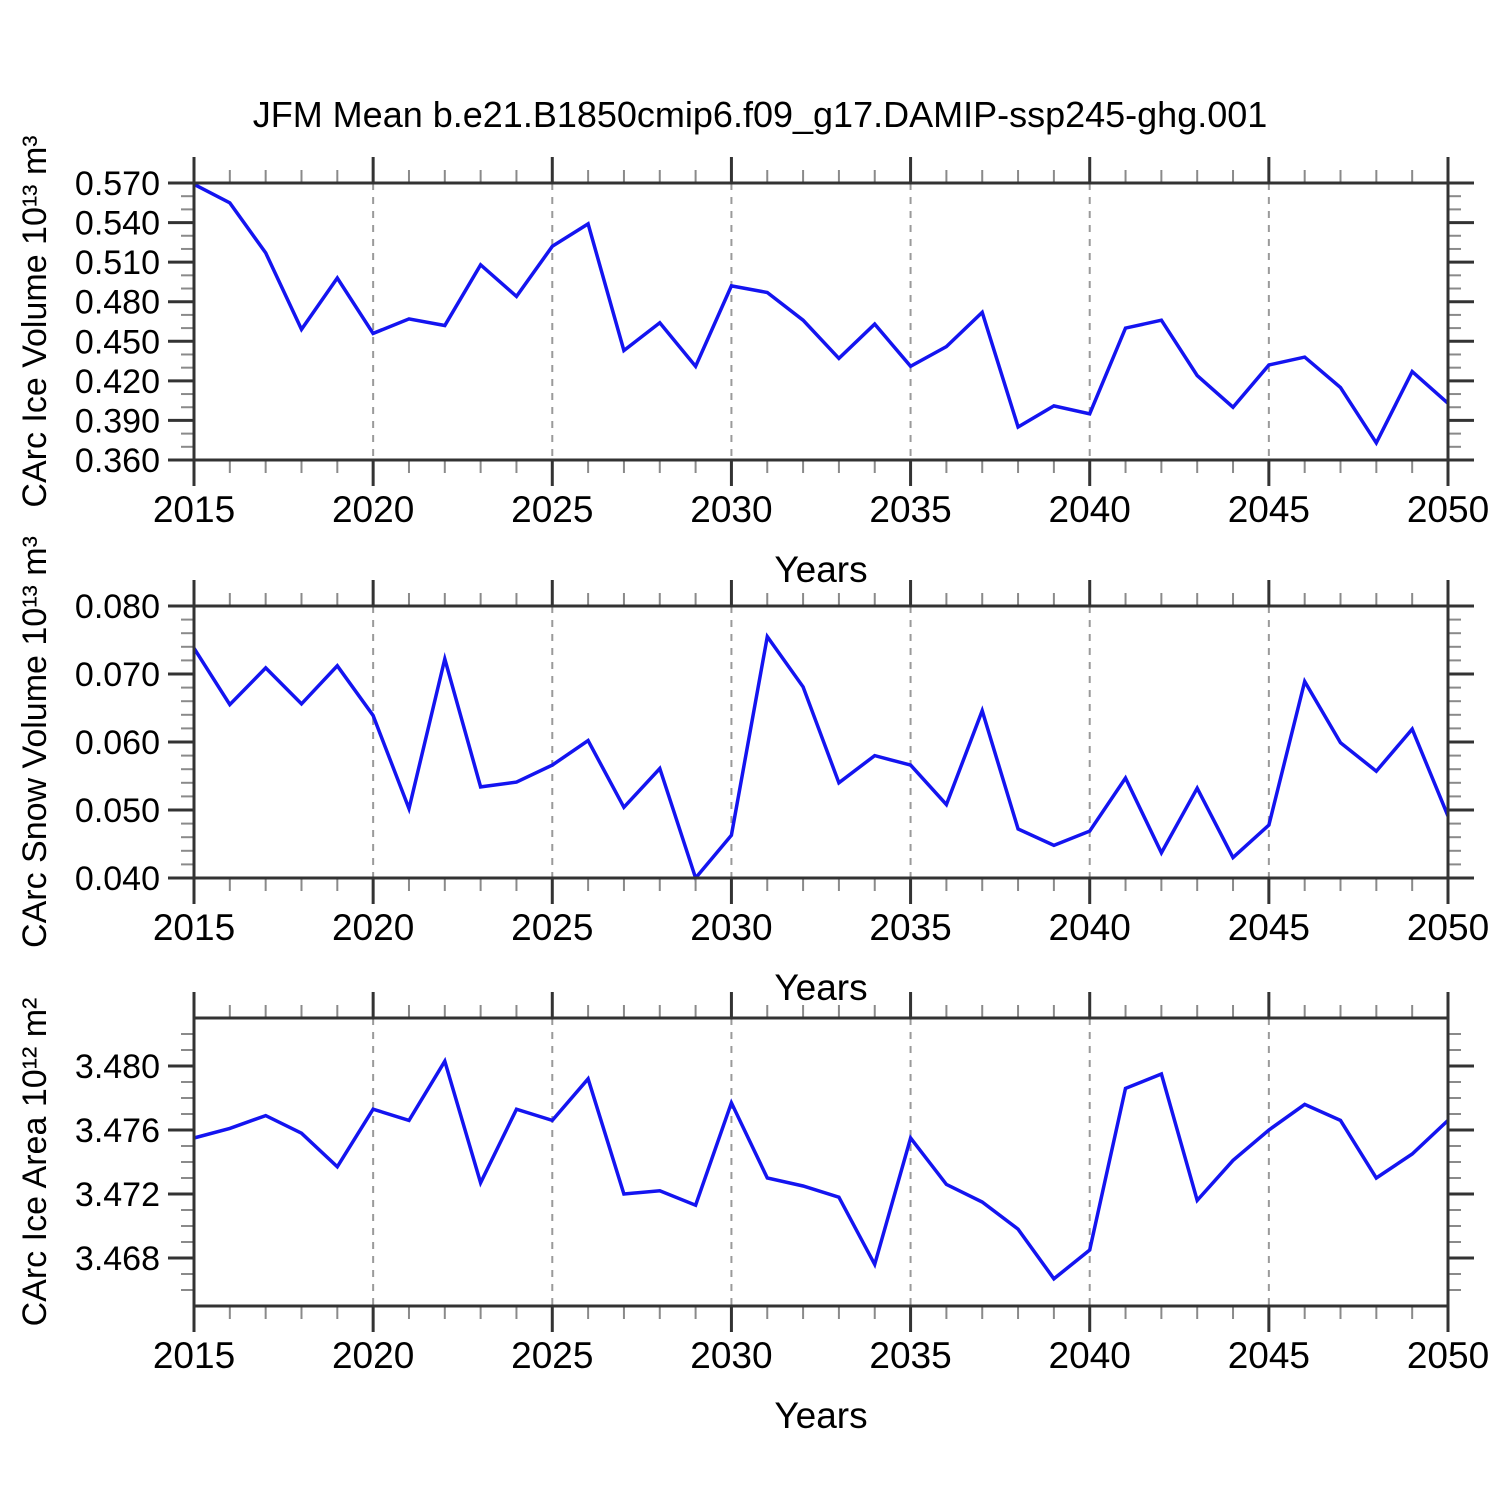 The width and height of the screenshot is (1500, 1500). Describe the element at coordinates (117, 421) in the screenshot. I see `y-tick-label: 0.390` at that location.